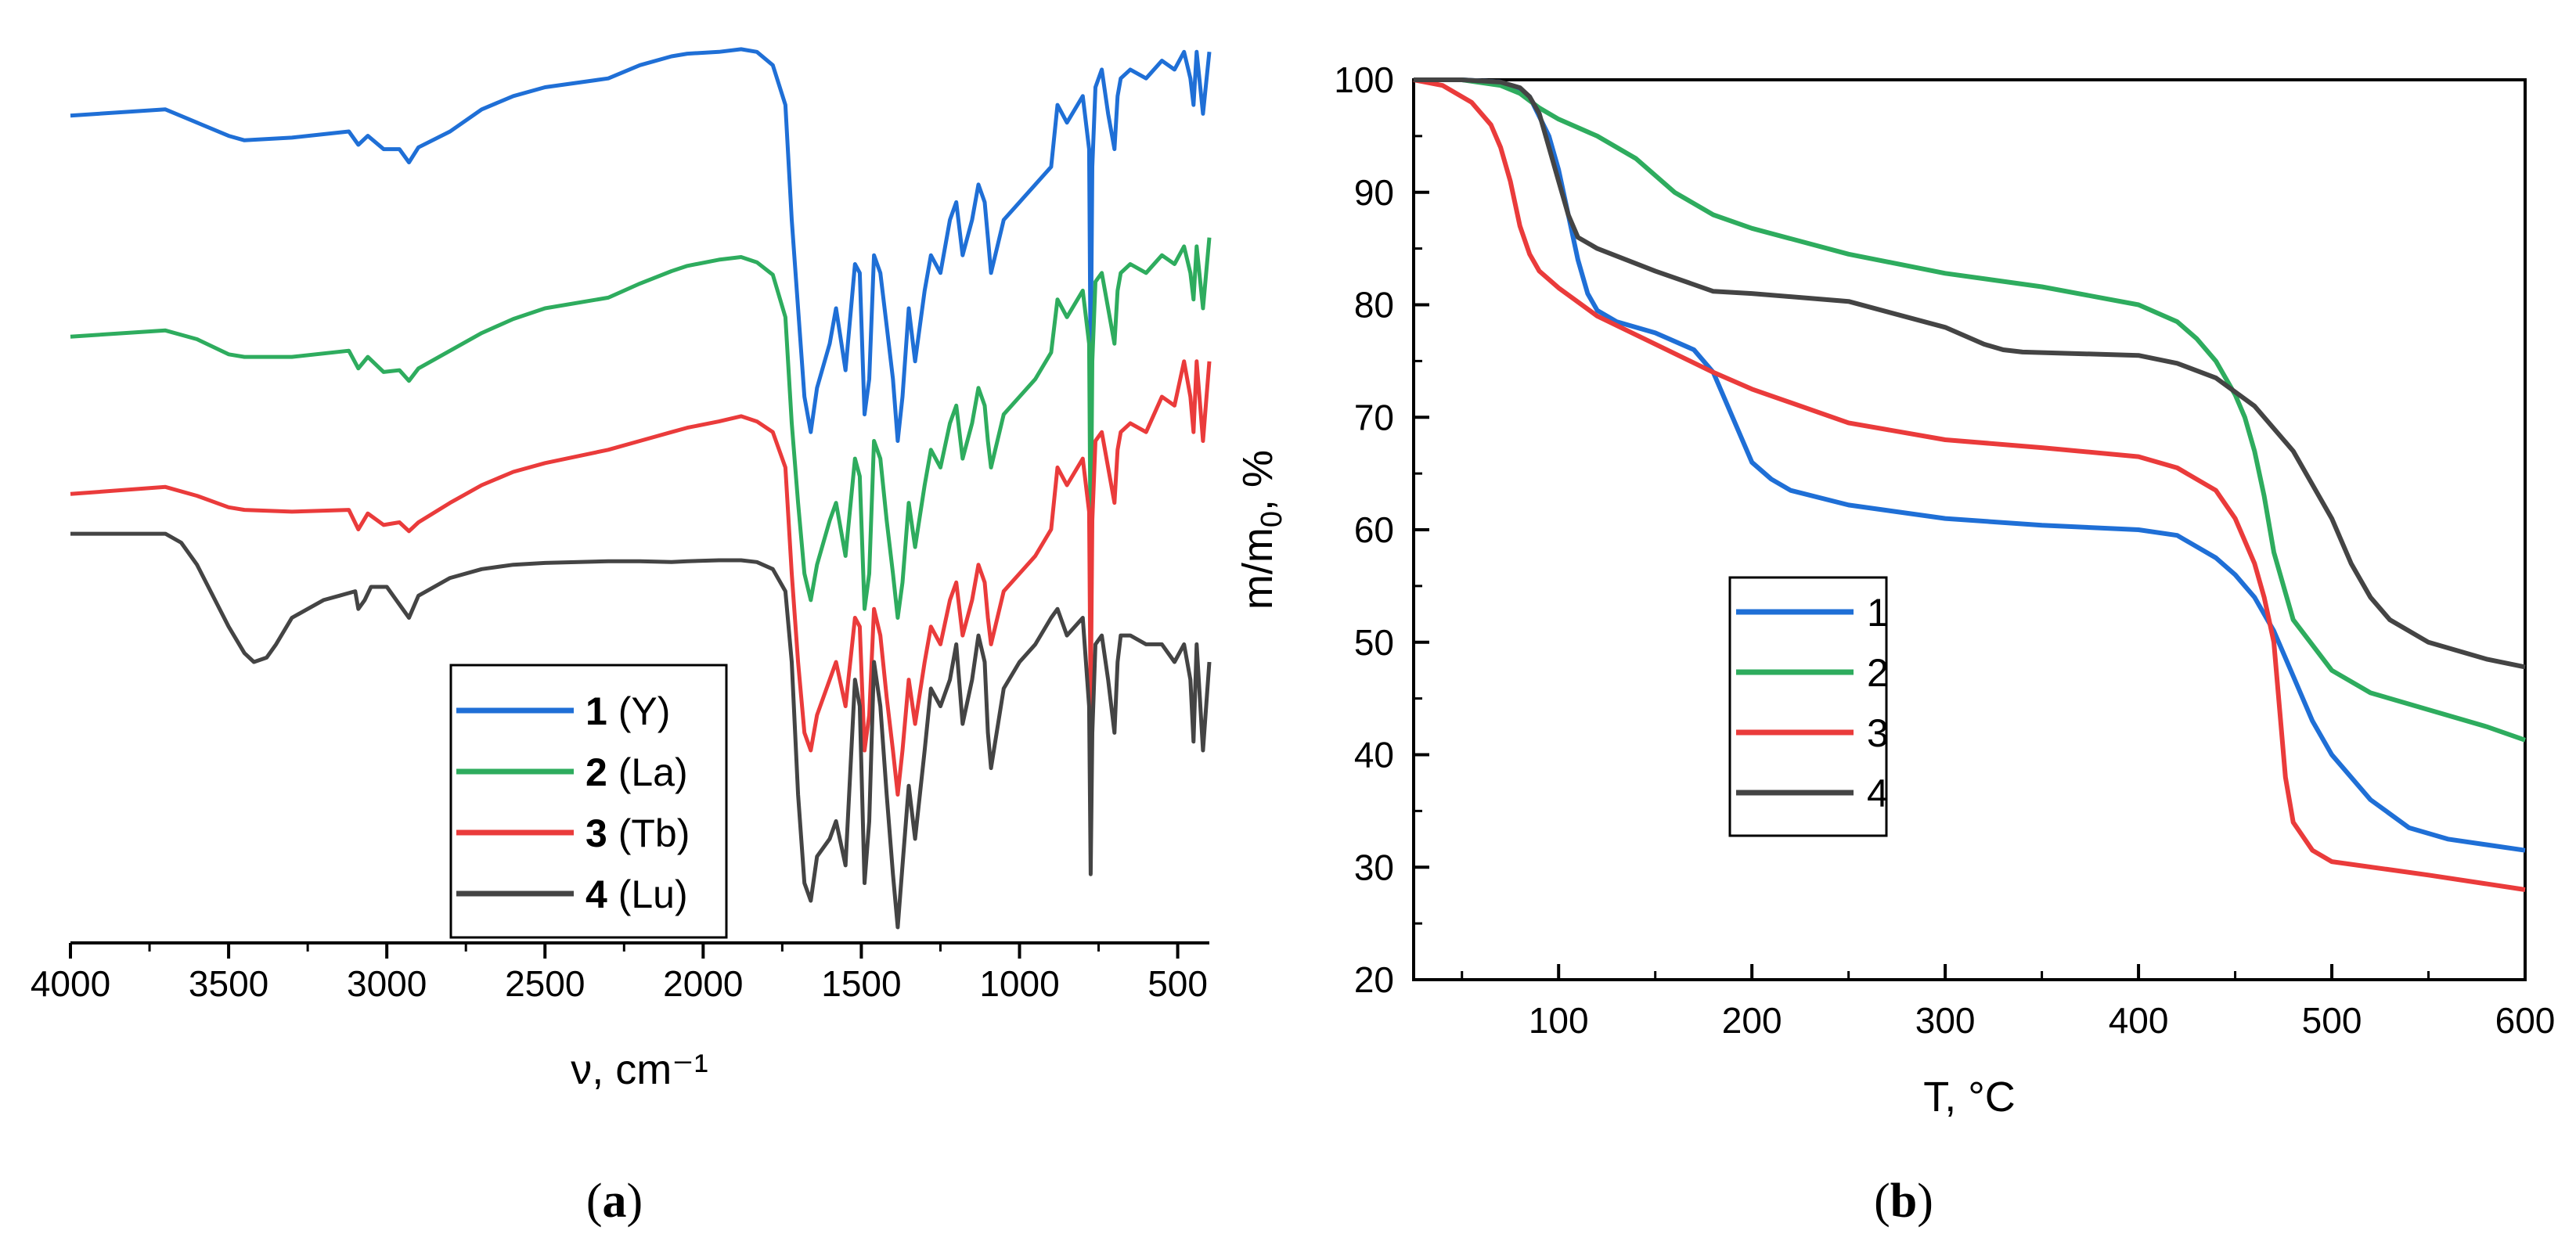 Image resolution: width=2576 pixels, height=1252 pixels. I want to click on tga-y-tick-label: 40, so click(1374, 755).